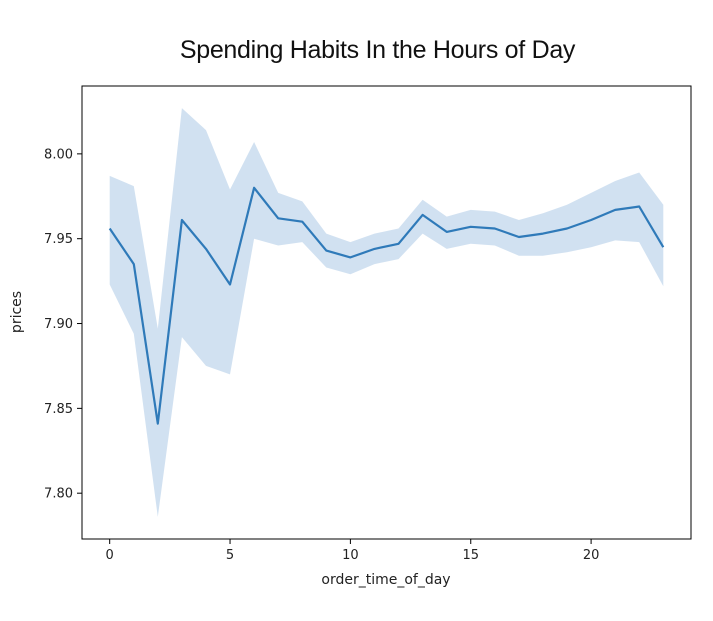 The width and height of the screenshot is (713, 621). I want to click on y-tick-label: 7.80, so click(58, 494).